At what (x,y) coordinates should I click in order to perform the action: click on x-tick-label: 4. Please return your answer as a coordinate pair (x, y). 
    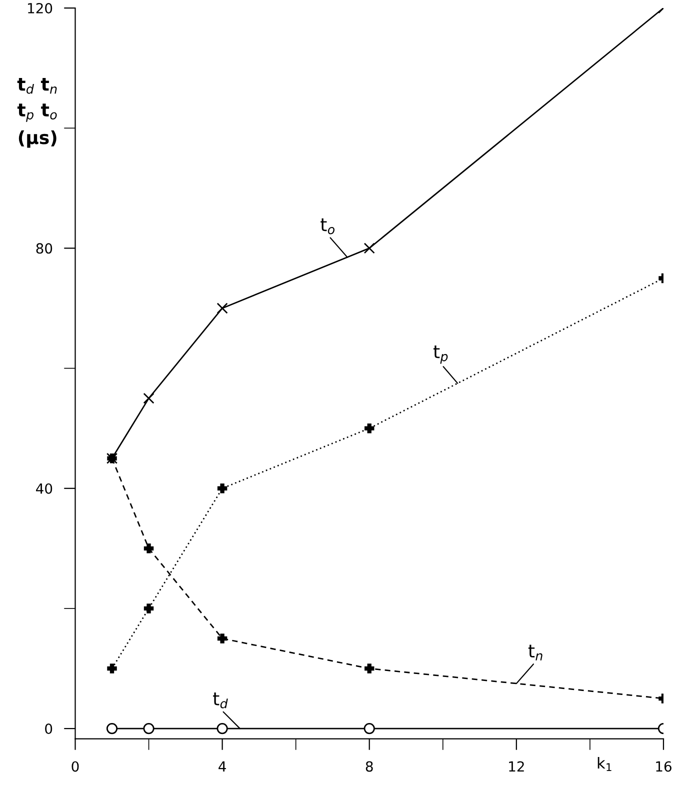
    Looking at the image, I should click on (222, 766).